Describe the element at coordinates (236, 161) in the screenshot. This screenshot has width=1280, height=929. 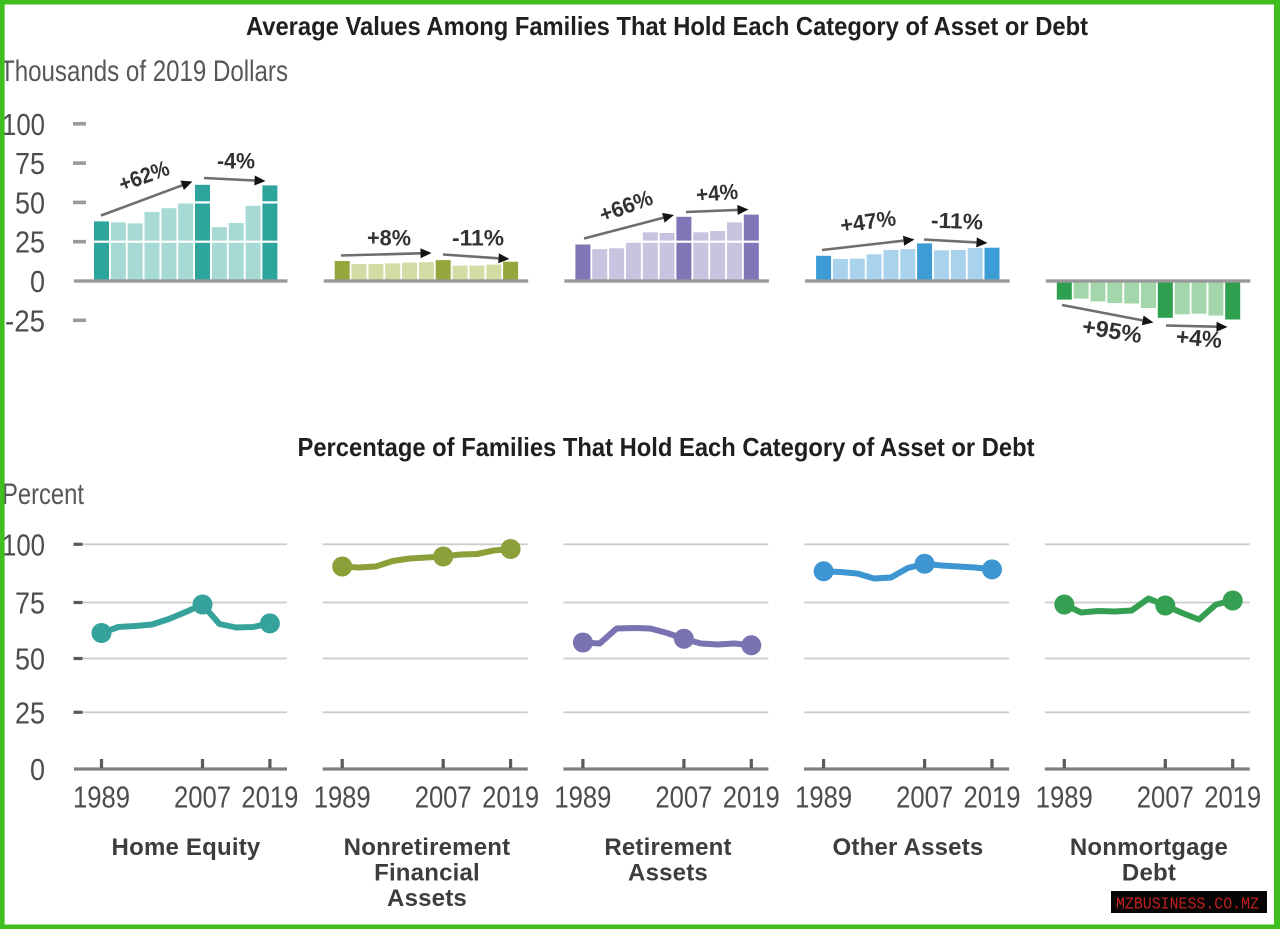
I see `svg-text: -4%` at that location.